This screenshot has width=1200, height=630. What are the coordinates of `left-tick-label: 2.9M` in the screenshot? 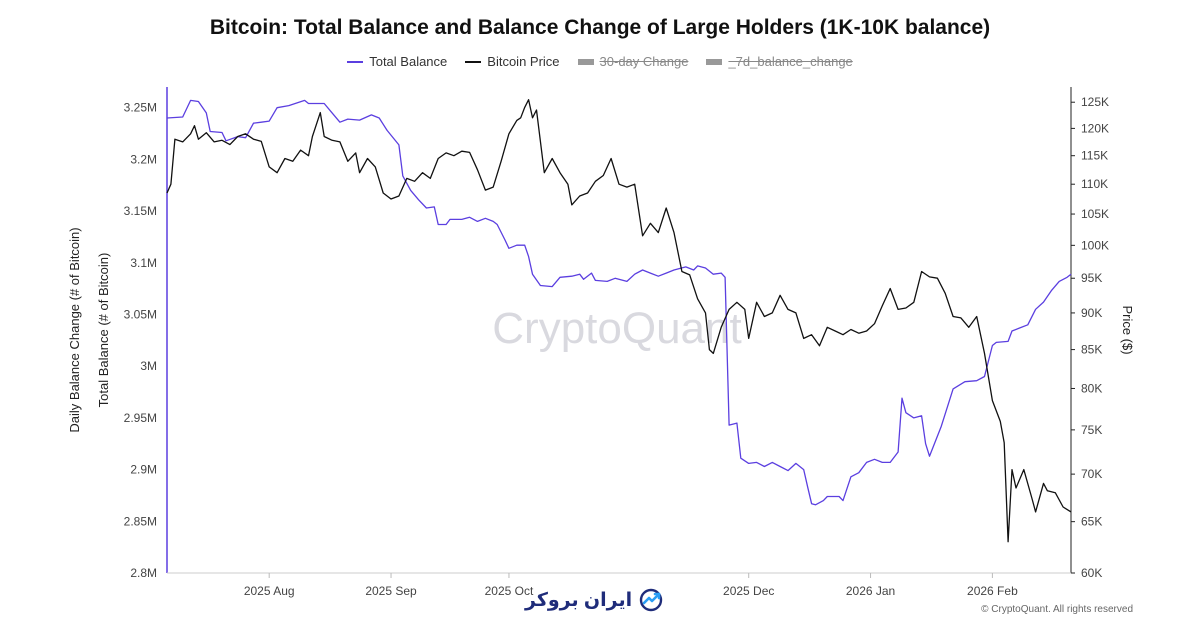 It's located at (143, 470).